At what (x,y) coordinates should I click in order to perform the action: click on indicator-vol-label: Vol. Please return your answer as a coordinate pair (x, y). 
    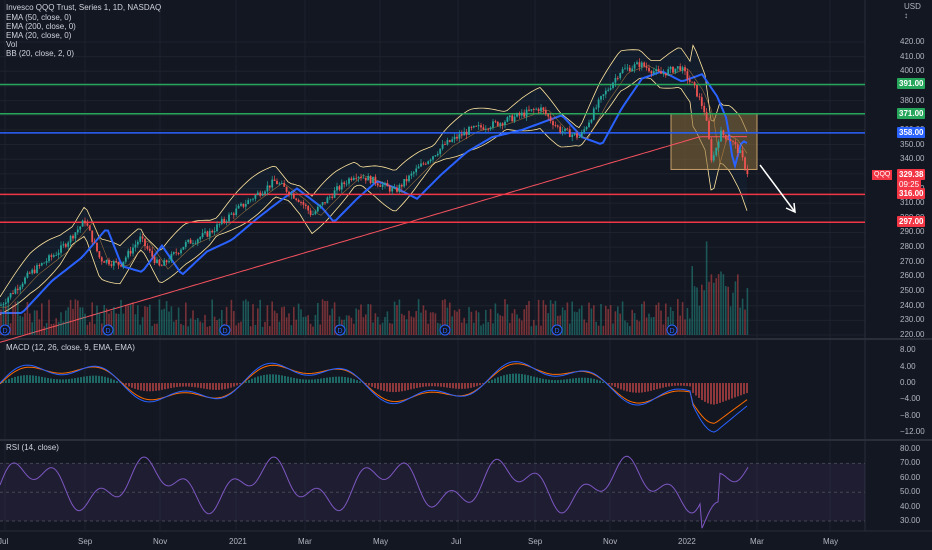
    Looking at the image, I should click on (12, 44).